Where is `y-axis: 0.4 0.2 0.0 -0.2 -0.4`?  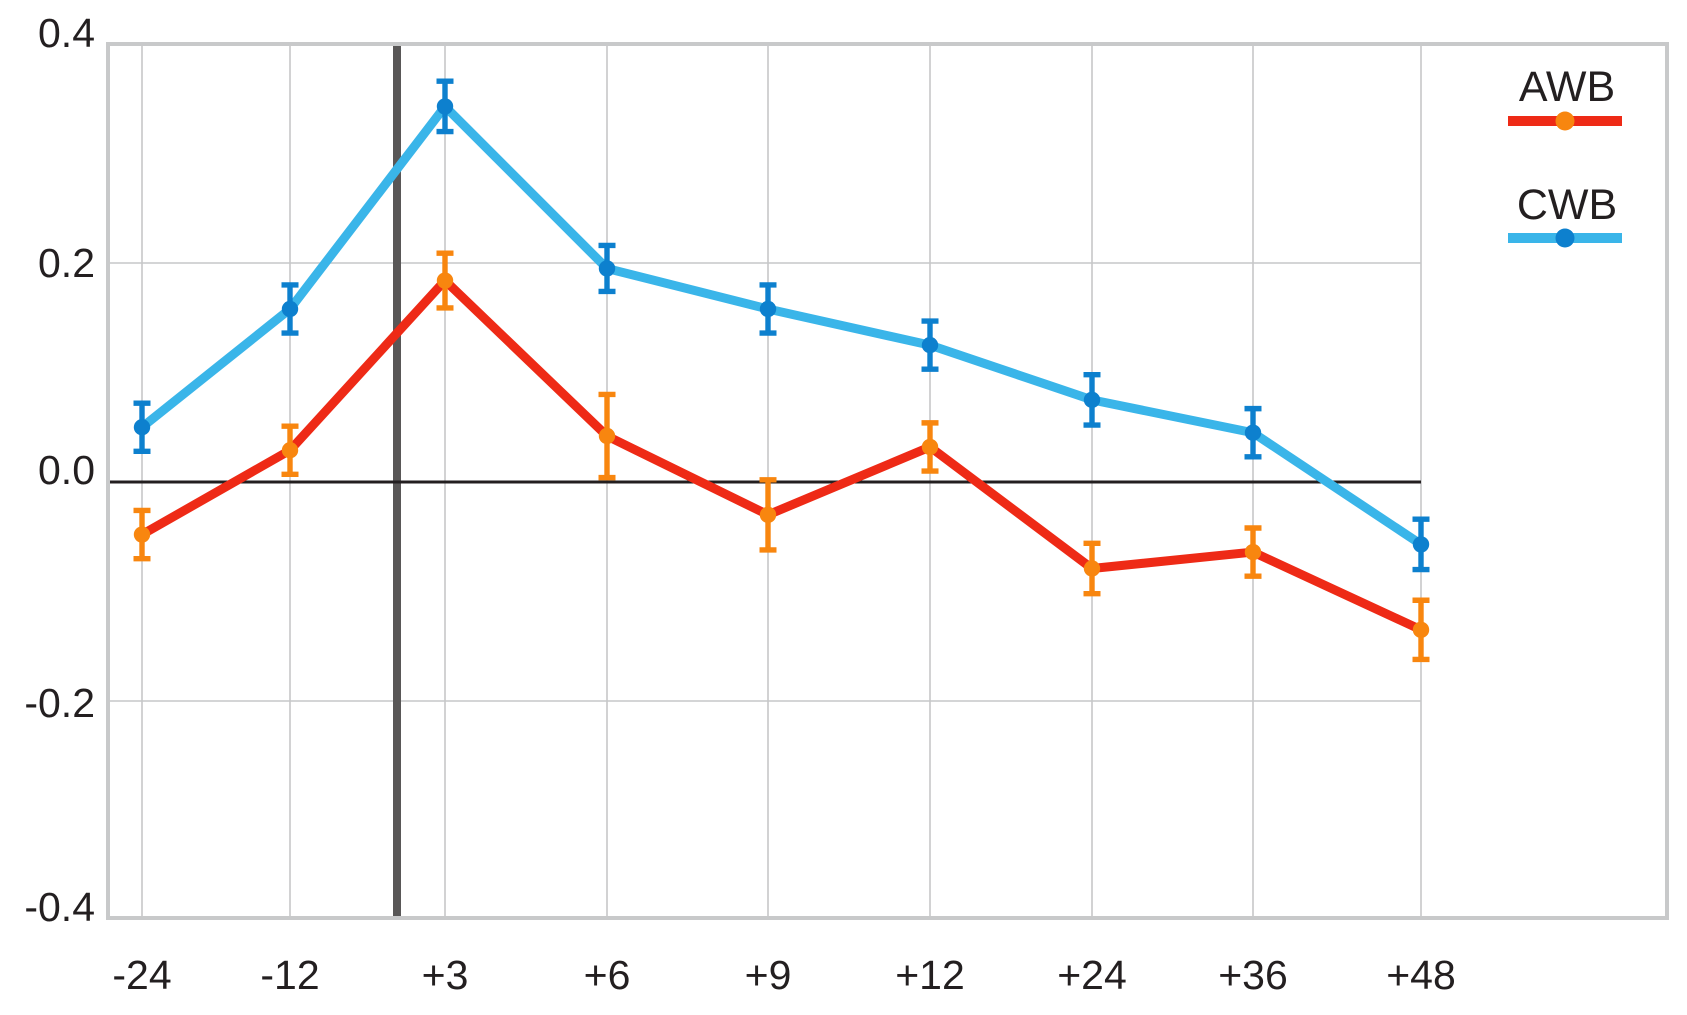
y-axis: 0.4 0.2 0.0 -0.2 -0.4 is located at coordinates (59, 470).